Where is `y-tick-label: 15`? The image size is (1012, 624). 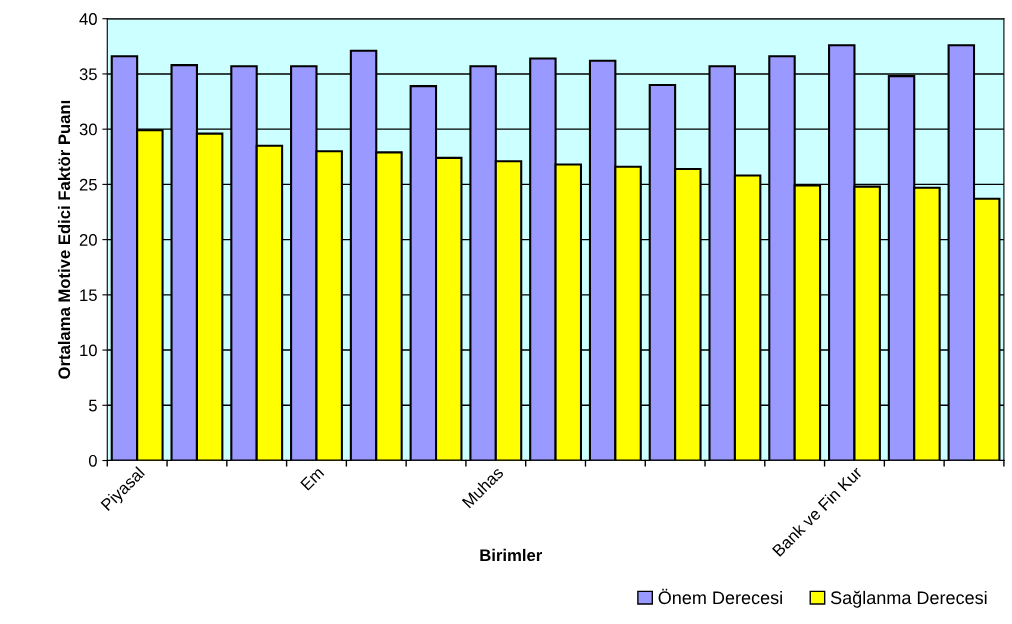 y-tick-label: 15 is located at coordinates (88, 295).